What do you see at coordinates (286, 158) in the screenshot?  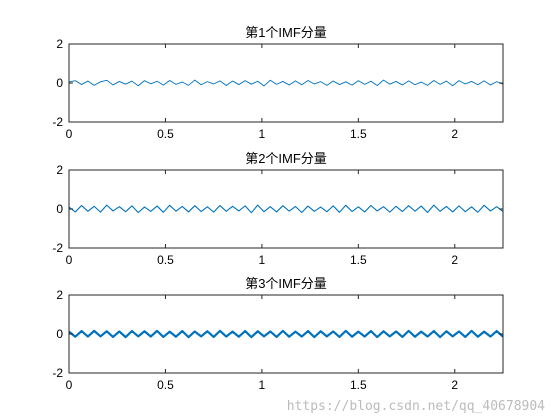 I see `subplot-title: 第2个IMF分量` at bounding box center [286, 158].